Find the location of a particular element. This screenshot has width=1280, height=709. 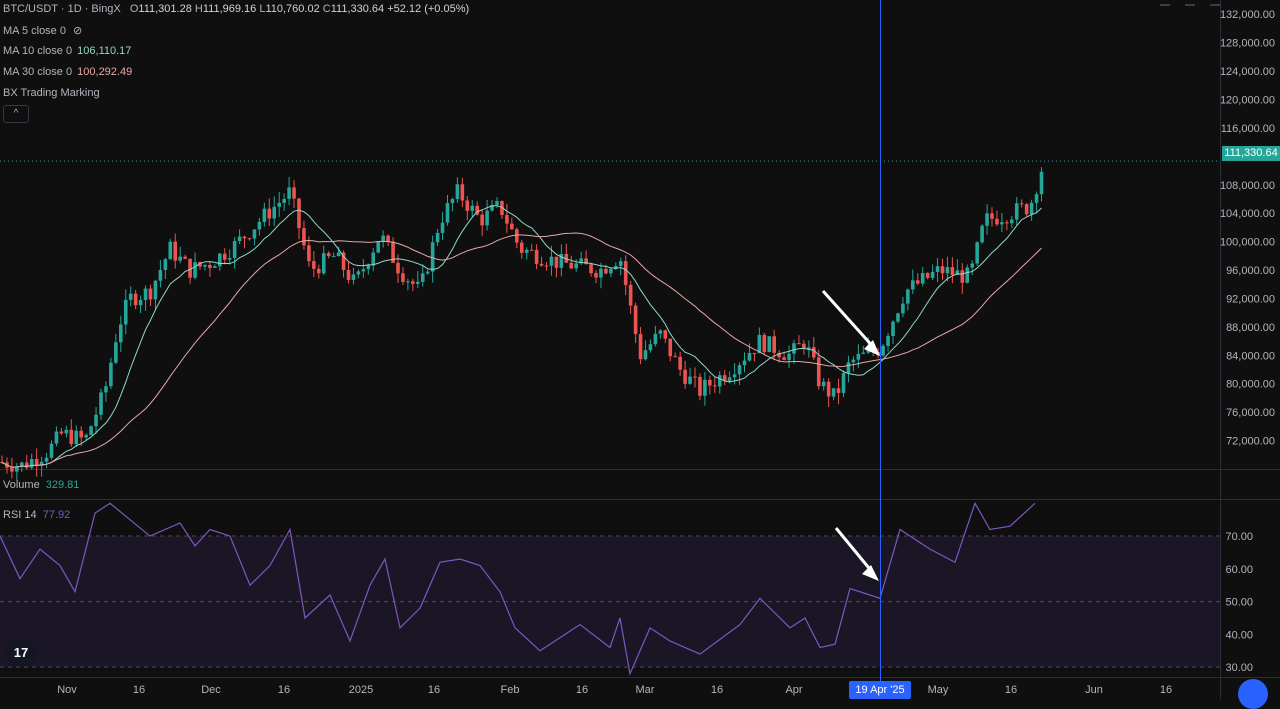

close-pane-icon is located at coordinates (1215, 5).